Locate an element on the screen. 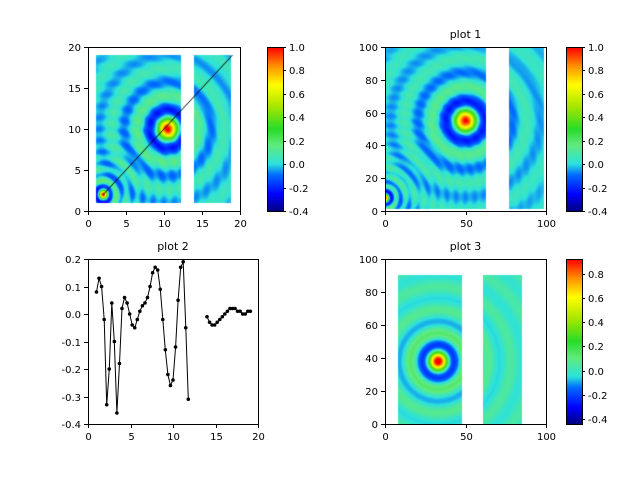  y-tick-label: 0.0 is located at coordinates (73, 315).